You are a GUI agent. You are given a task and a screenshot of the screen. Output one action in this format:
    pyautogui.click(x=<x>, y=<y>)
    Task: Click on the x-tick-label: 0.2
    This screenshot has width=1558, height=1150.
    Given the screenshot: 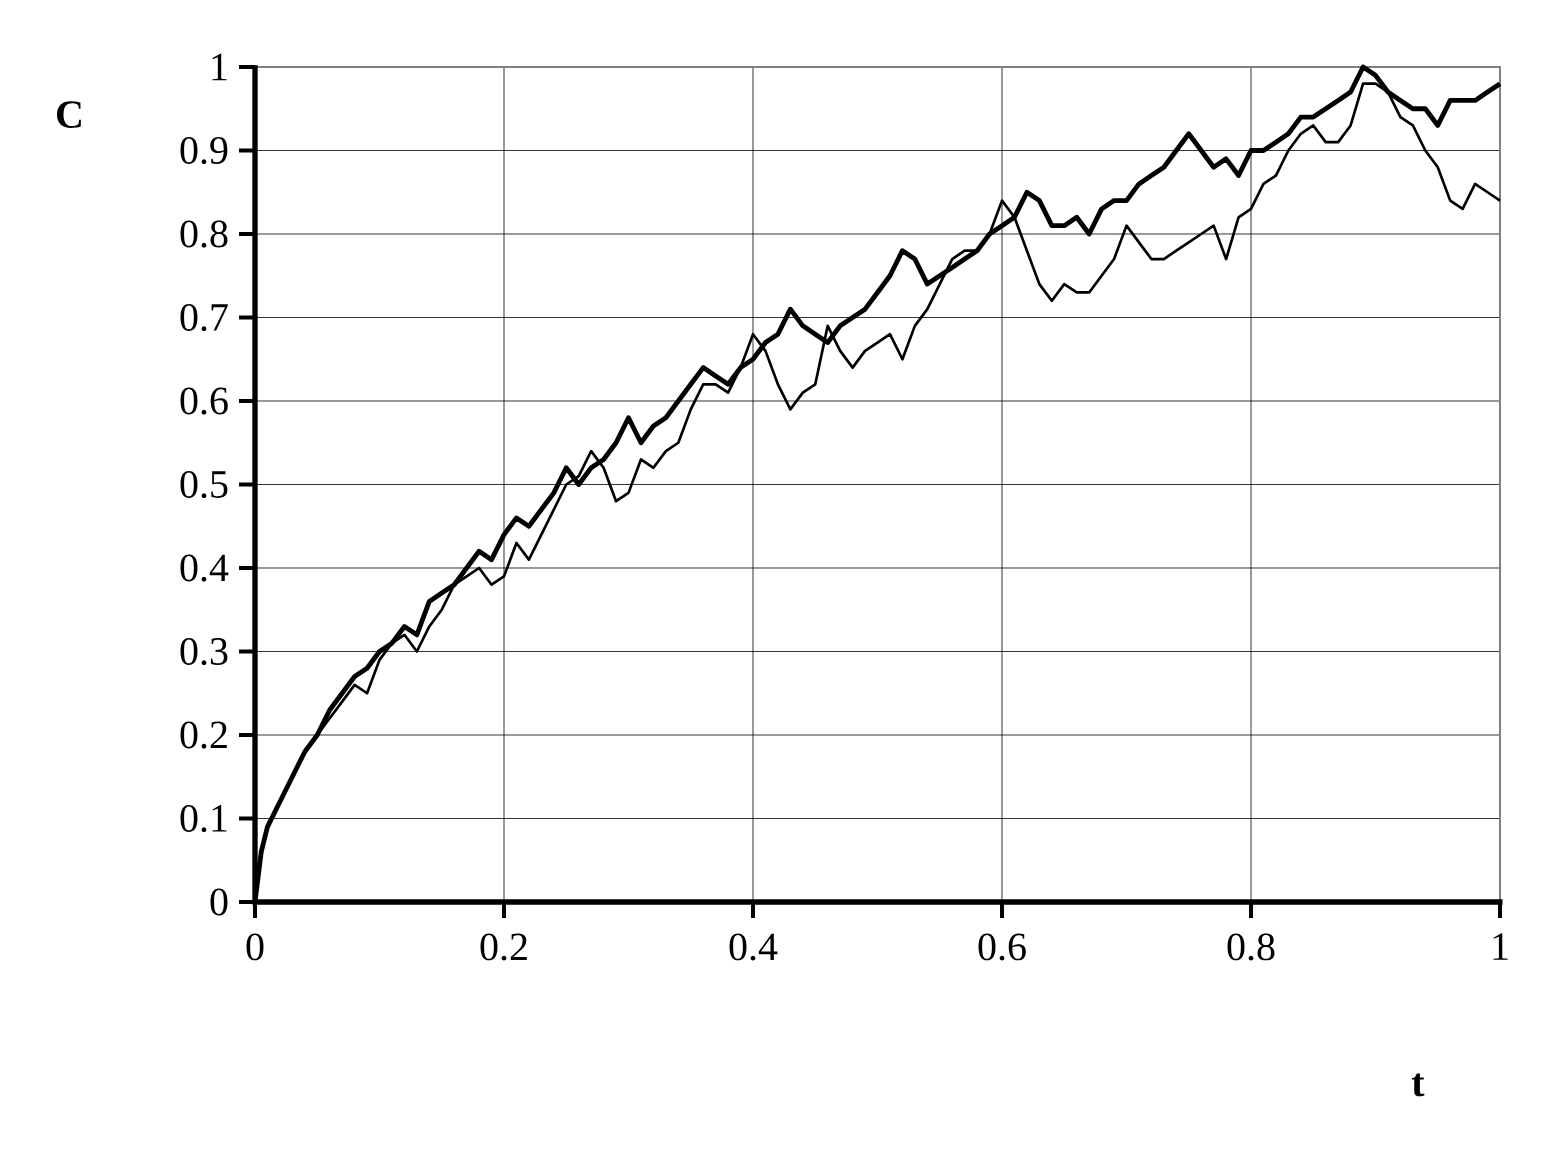 What is the action you would take?
    pyautogui.click(x=503, y=947)
    